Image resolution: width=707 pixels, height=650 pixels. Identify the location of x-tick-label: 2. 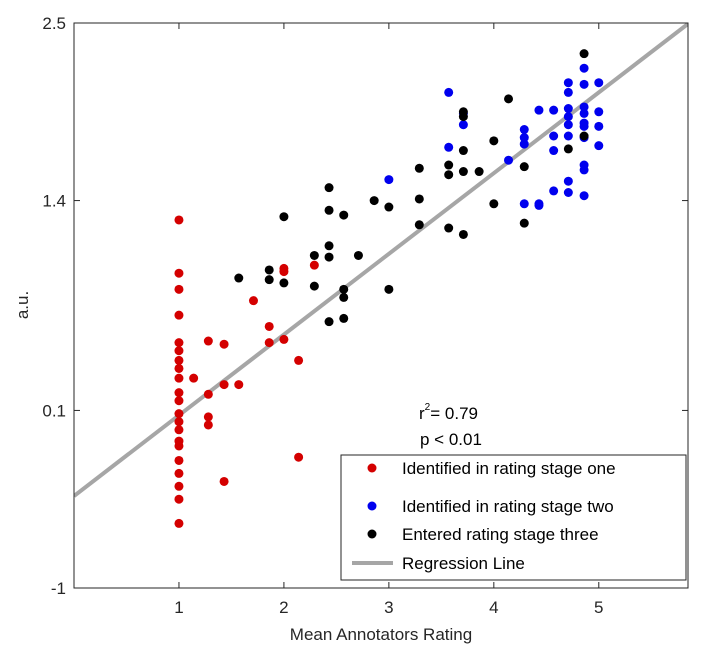
(283, 607).